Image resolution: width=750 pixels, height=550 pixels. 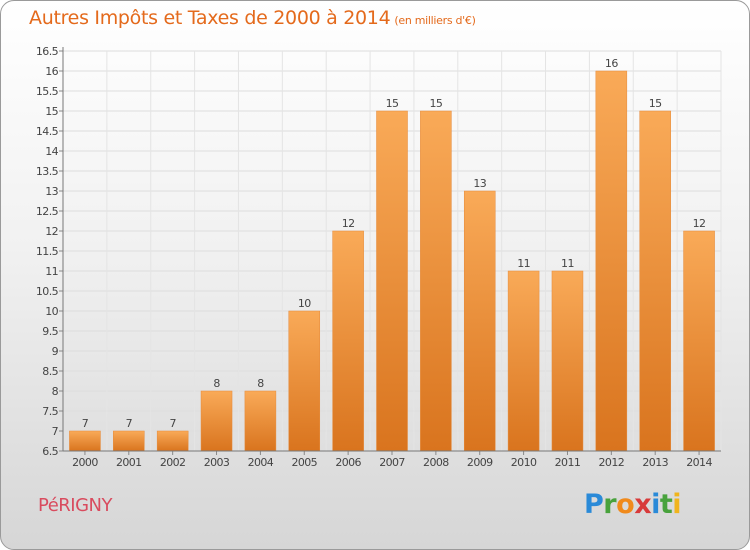 I want to click on bar-2006, so click(x=348, y=341).